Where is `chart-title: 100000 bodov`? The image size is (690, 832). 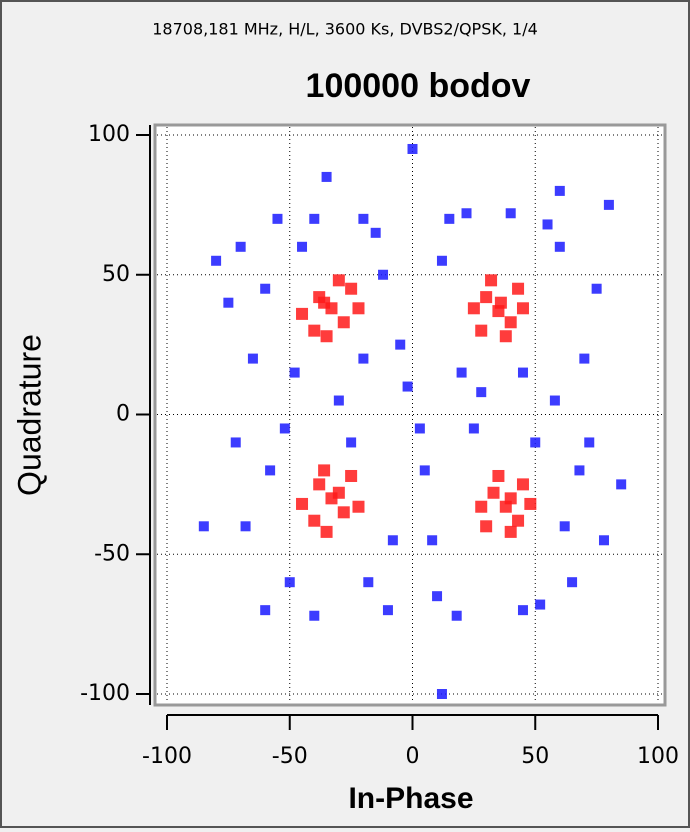 chart-title: 100000 bodov is located at coordinates (418, 86).